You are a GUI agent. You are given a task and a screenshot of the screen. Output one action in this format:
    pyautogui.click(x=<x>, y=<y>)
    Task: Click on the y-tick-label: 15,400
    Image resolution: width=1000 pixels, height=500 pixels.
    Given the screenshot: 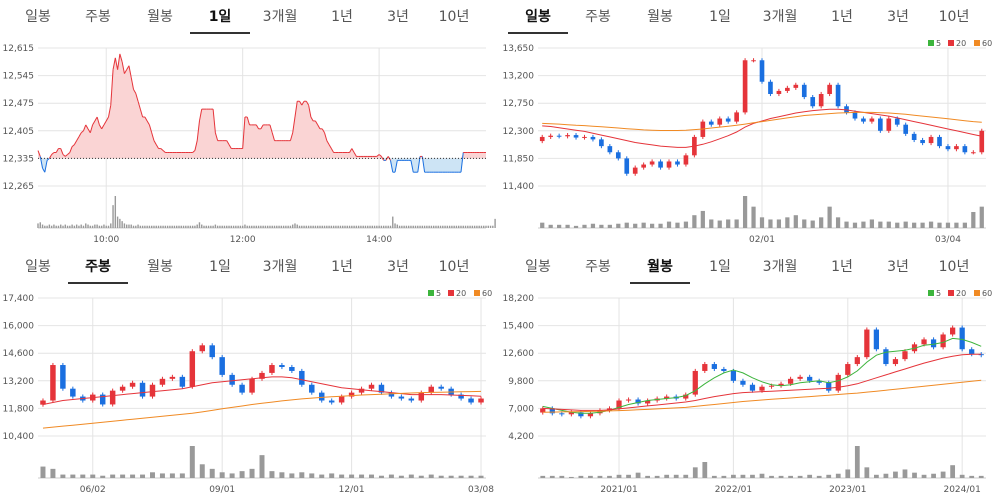 What is the action you would take?
    pyautogui.click(x=519, y=327)
    